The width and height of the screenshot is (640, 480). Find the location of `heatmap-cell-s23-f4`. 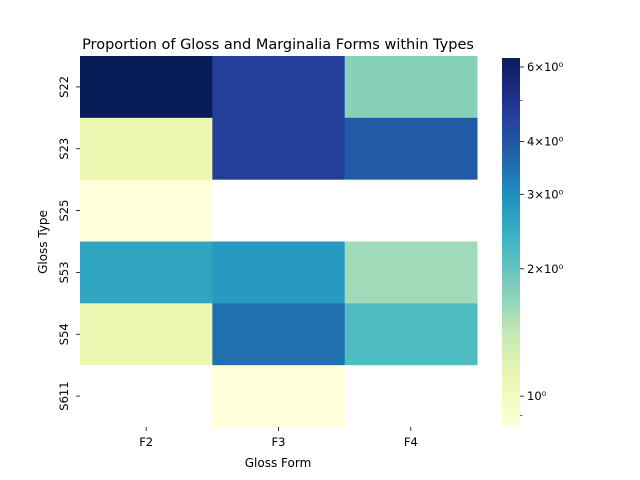

heatmap-cell-s23-f4 is located at coordinates (411, 149).